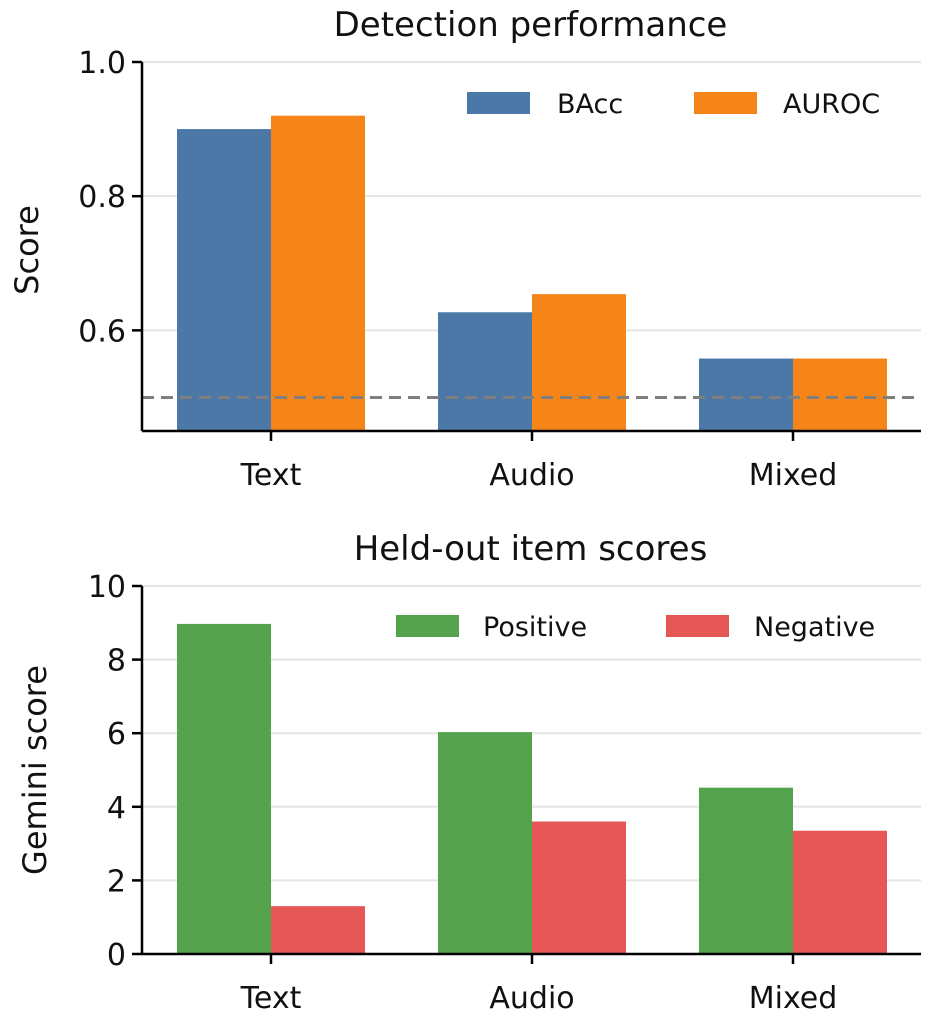 The image size is (931, 1025). I want to click on chart-1-y-axis-label: Score, so click(27, 250).